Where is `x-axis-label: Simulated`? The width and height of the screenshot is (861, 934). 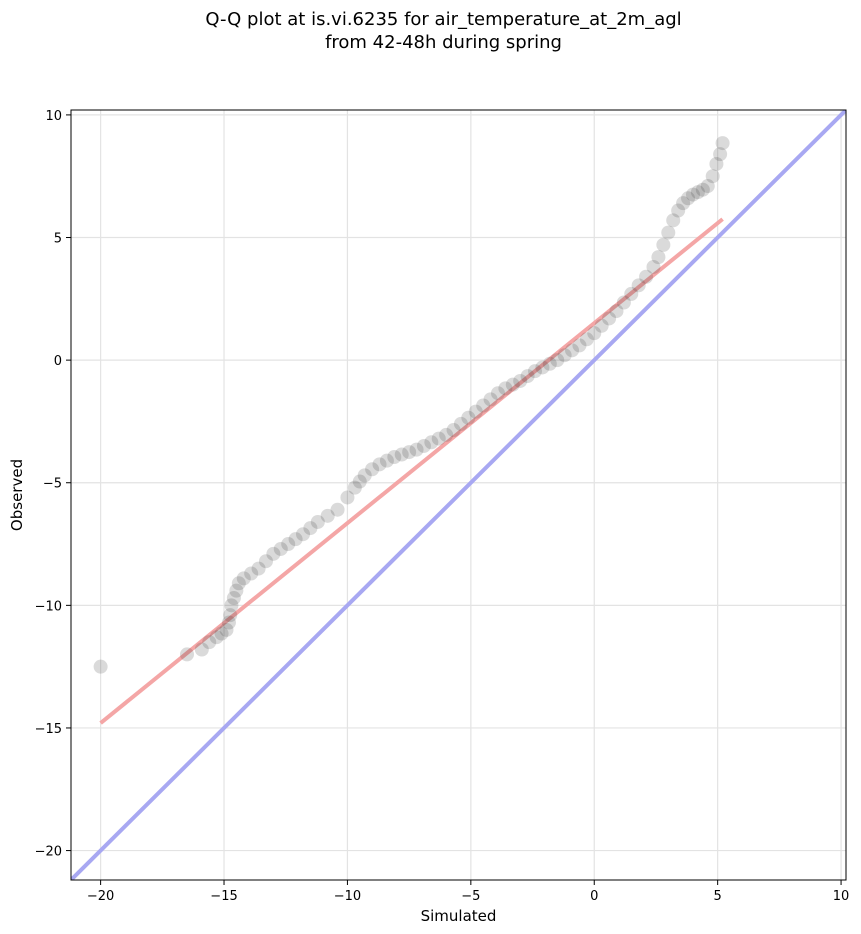 x-axis-label: Simulated is located at coordinates (459, 916).